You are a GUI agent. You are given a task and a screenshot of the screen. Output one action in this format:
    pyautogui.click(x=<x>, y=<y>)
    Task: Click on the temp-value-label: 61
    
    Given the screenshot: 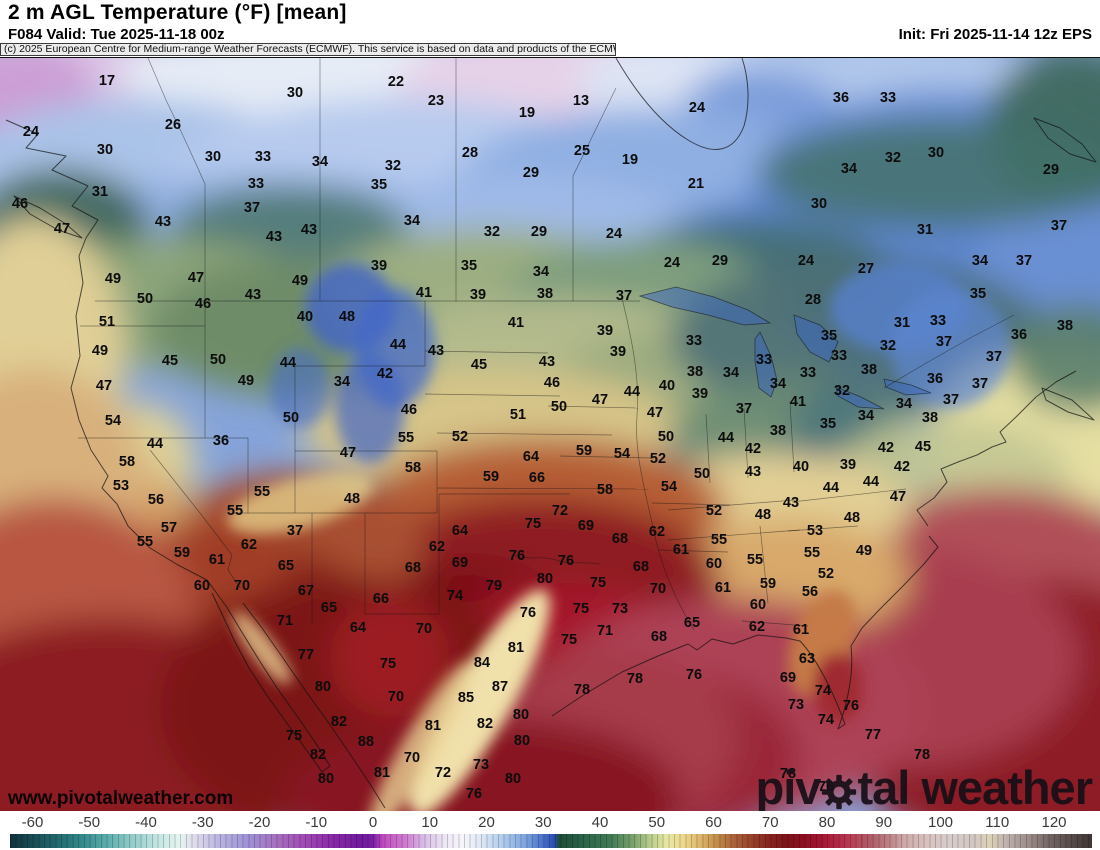 What is the action you would take?
    pyautogui.click(x=723, y=588)
    